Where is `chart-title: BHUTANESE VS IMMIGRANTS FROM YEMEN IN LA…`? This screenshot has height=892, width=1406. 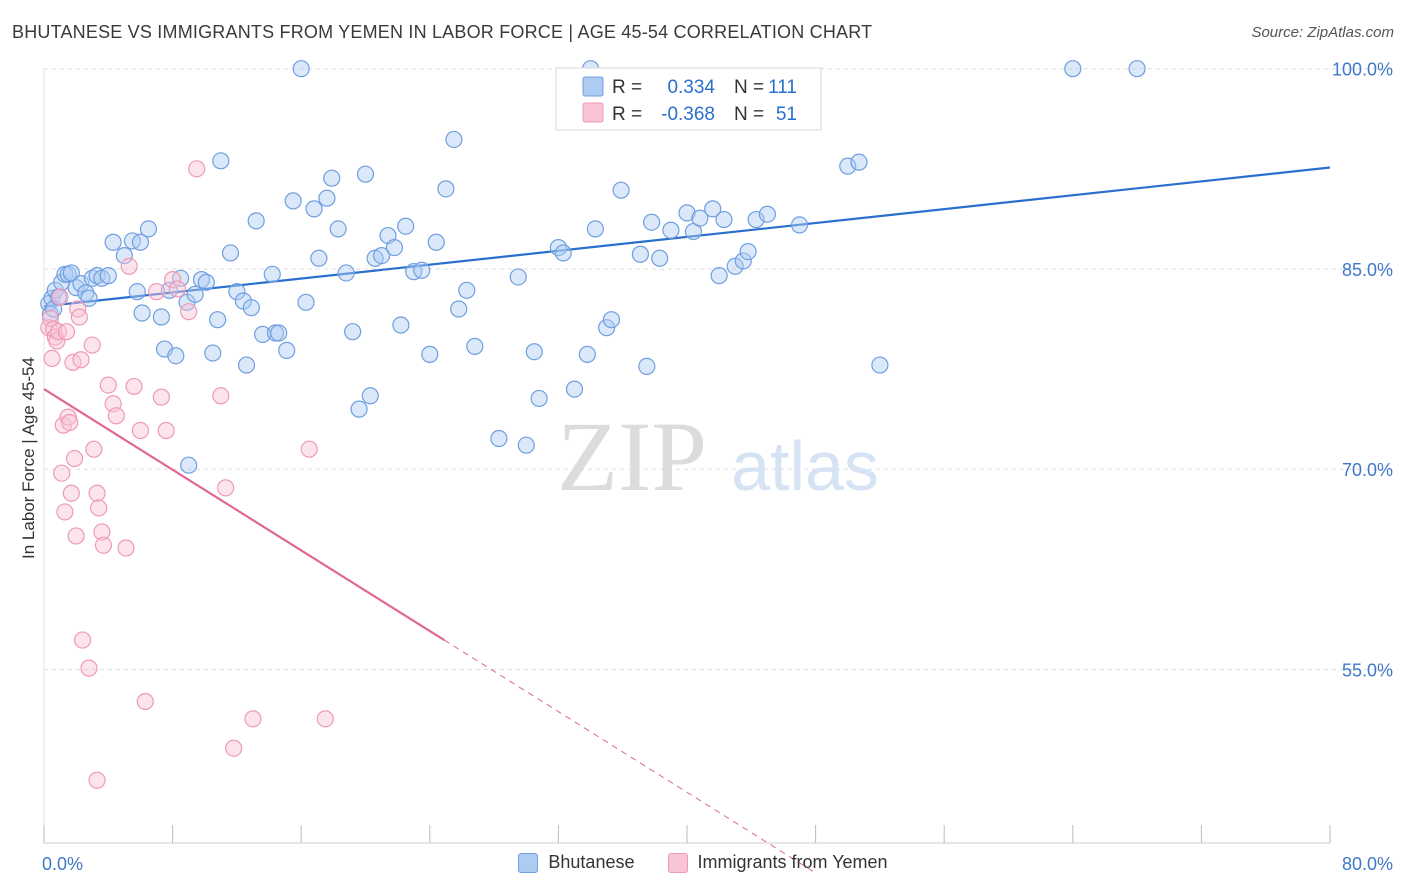 chart-title: BHUTANESE VS IMMIGRANTS FROM YEMEN IN LA… is located at coordinates (442, 32).